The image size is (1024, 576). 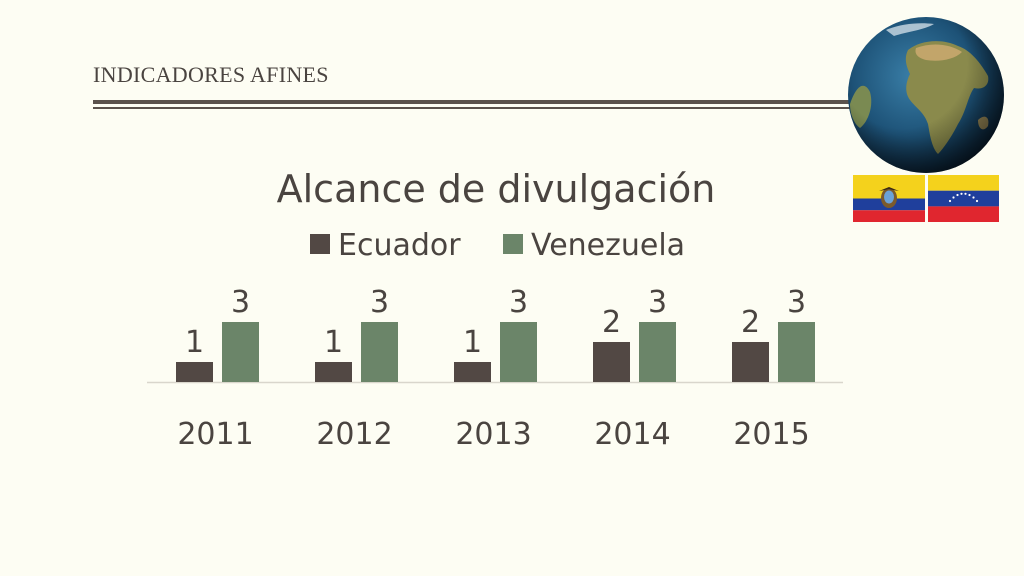 I want to click on data-label-1-3: 3, so click(x=657, y=302).